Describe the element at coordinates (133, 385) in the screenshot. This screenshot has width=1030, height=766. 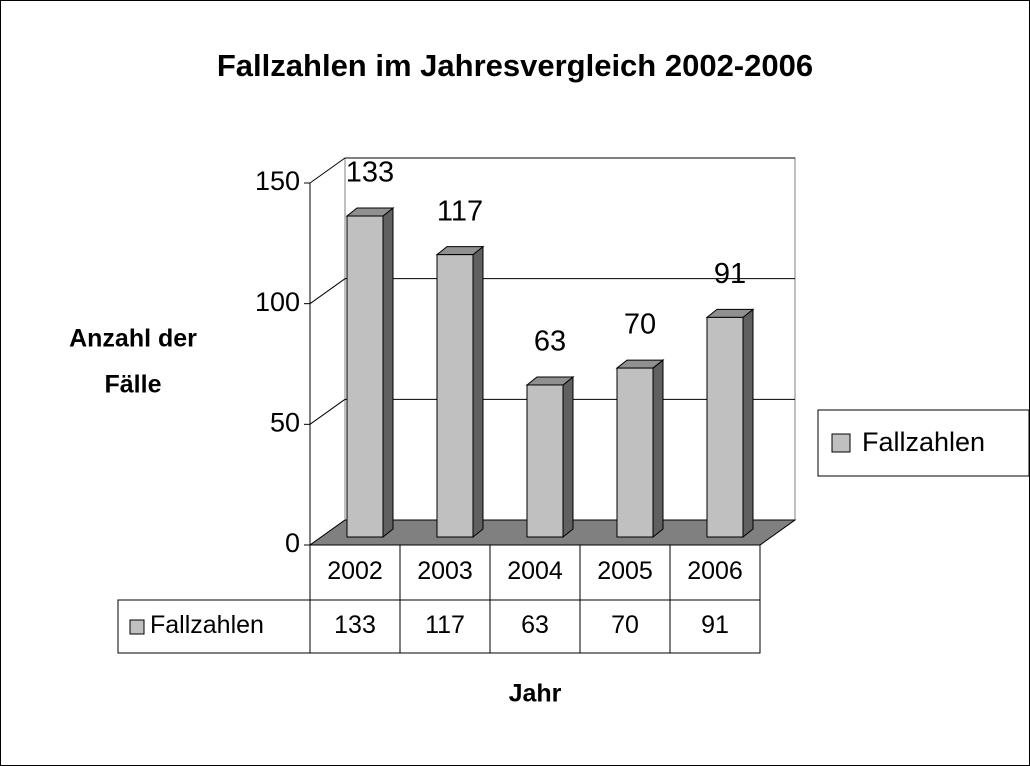
I see `y-axis-title: Fälle` at that location.